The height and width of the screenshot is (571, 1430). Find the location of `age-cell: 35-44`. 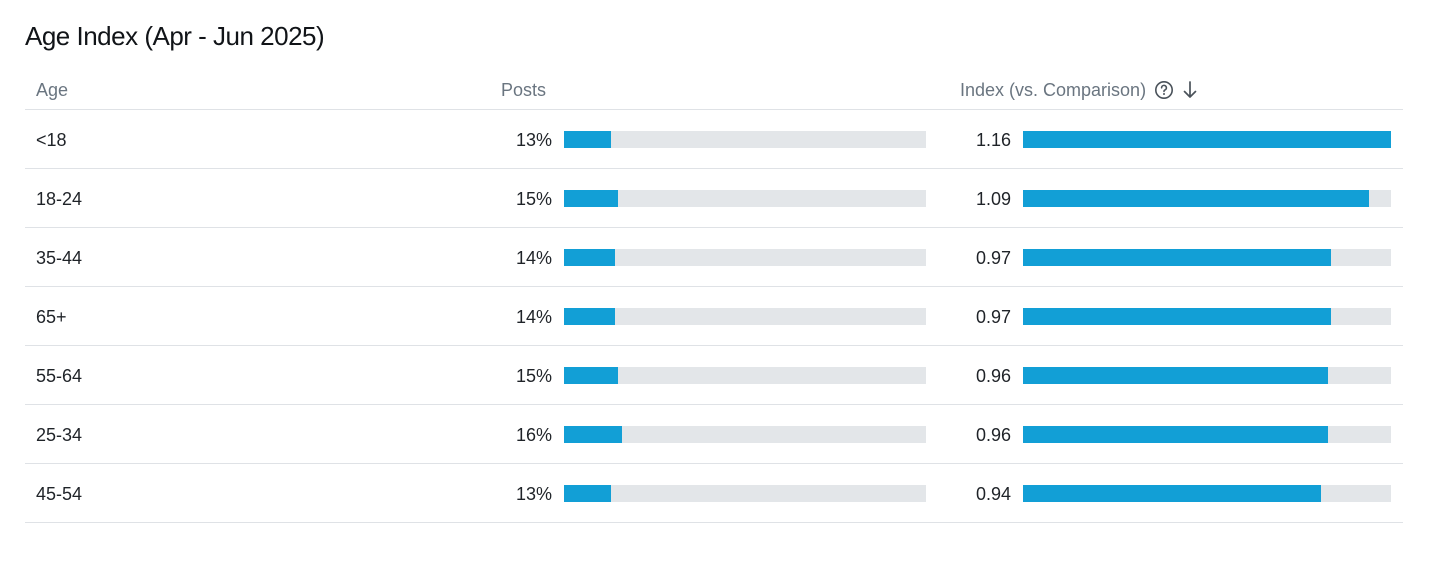

age-cell: 35-44 is located at coordinates (59, 258).